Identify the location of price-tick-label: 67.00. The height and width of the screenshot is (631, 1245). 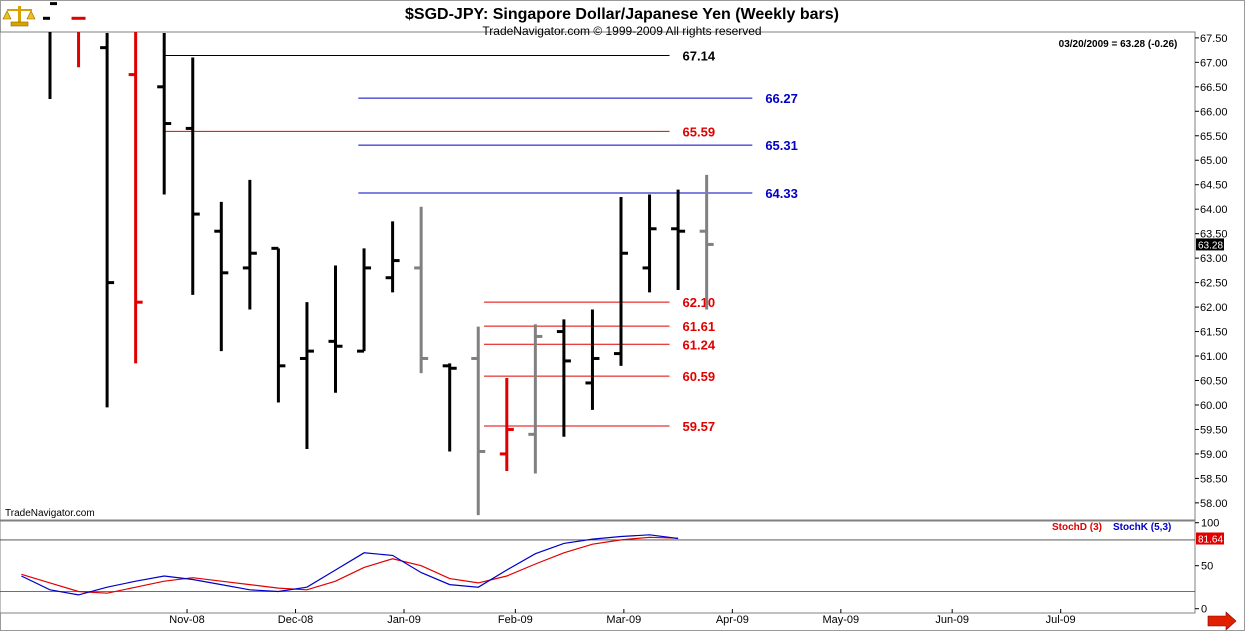
(1214, 63).